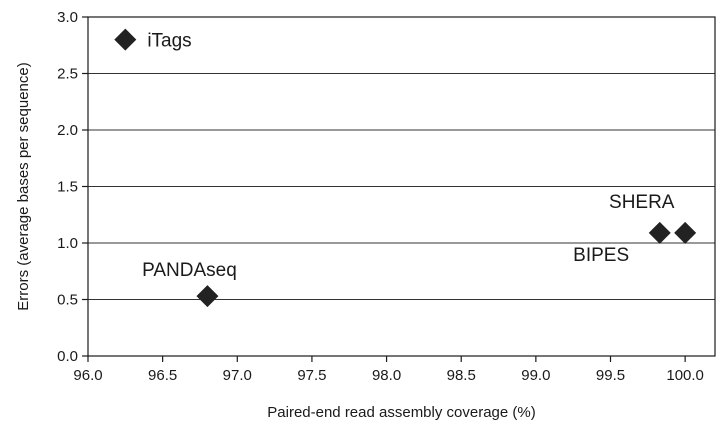 This screenshot has height=425, width=726. What do you see at coordinates (189, 270) in the screenshot?
I see `point-label-pandaseq: PANDAseq` at bounding box center [189, 270].